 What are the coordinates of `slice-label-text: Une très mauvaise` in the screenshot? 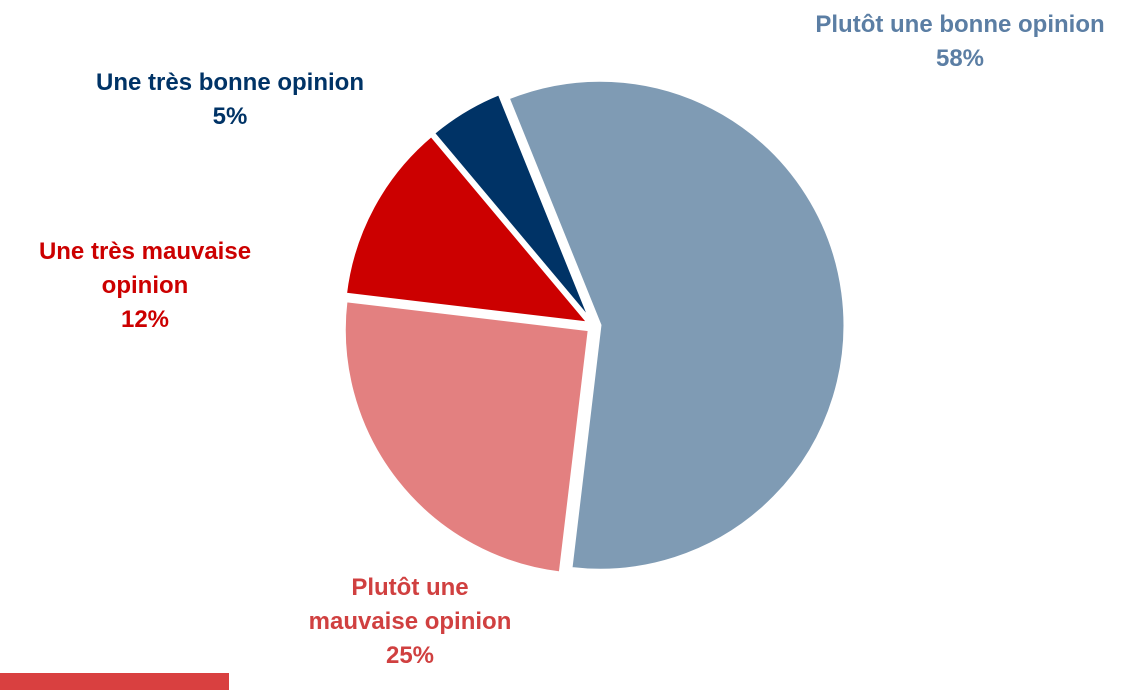 It's located at (145, 251).